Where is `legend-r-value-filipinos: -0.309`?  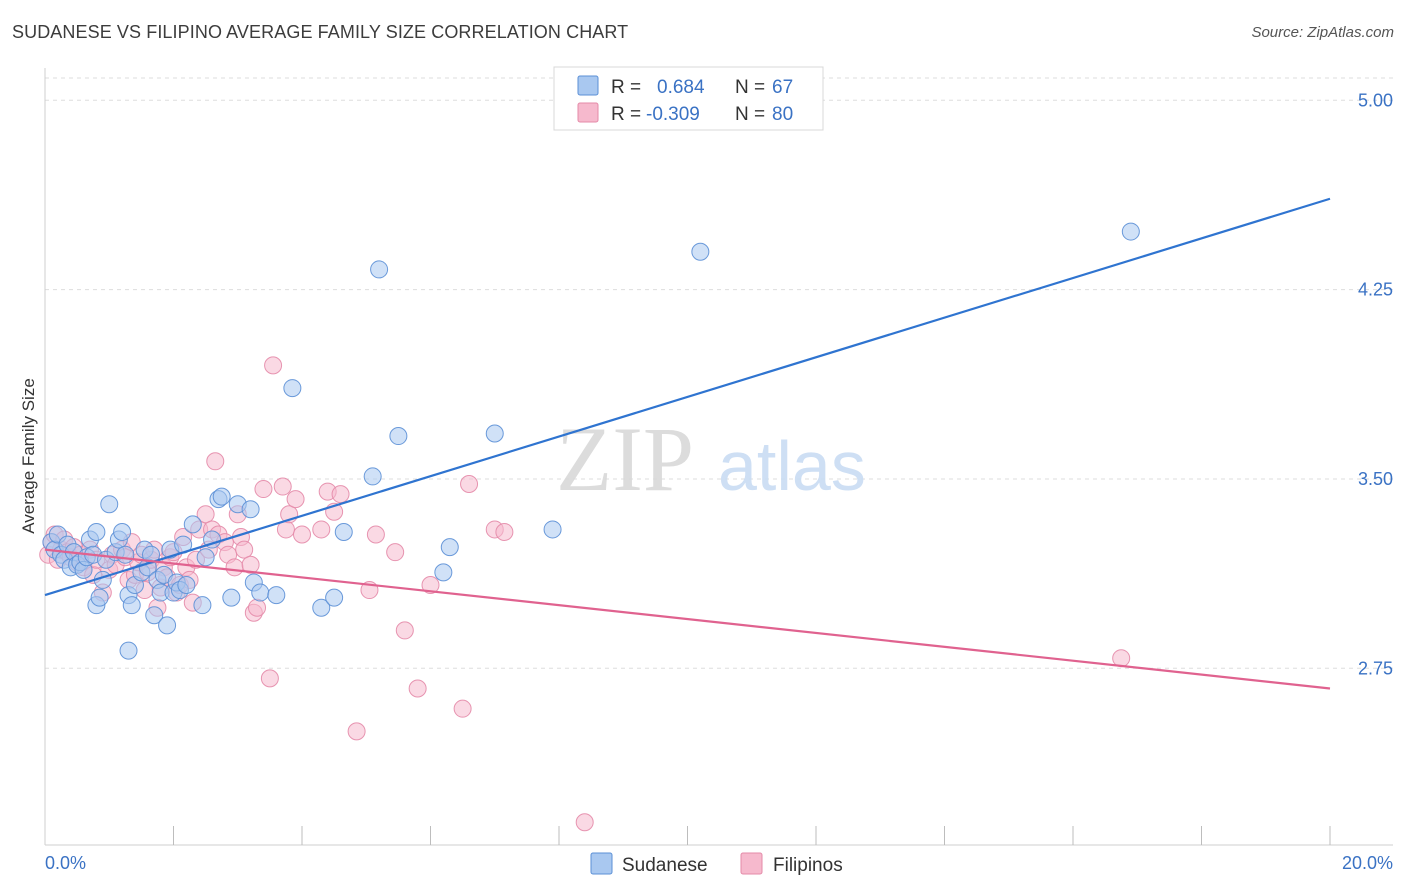 legend-r-value-filipinos: -0.309 is located at coordinates (673, 114).